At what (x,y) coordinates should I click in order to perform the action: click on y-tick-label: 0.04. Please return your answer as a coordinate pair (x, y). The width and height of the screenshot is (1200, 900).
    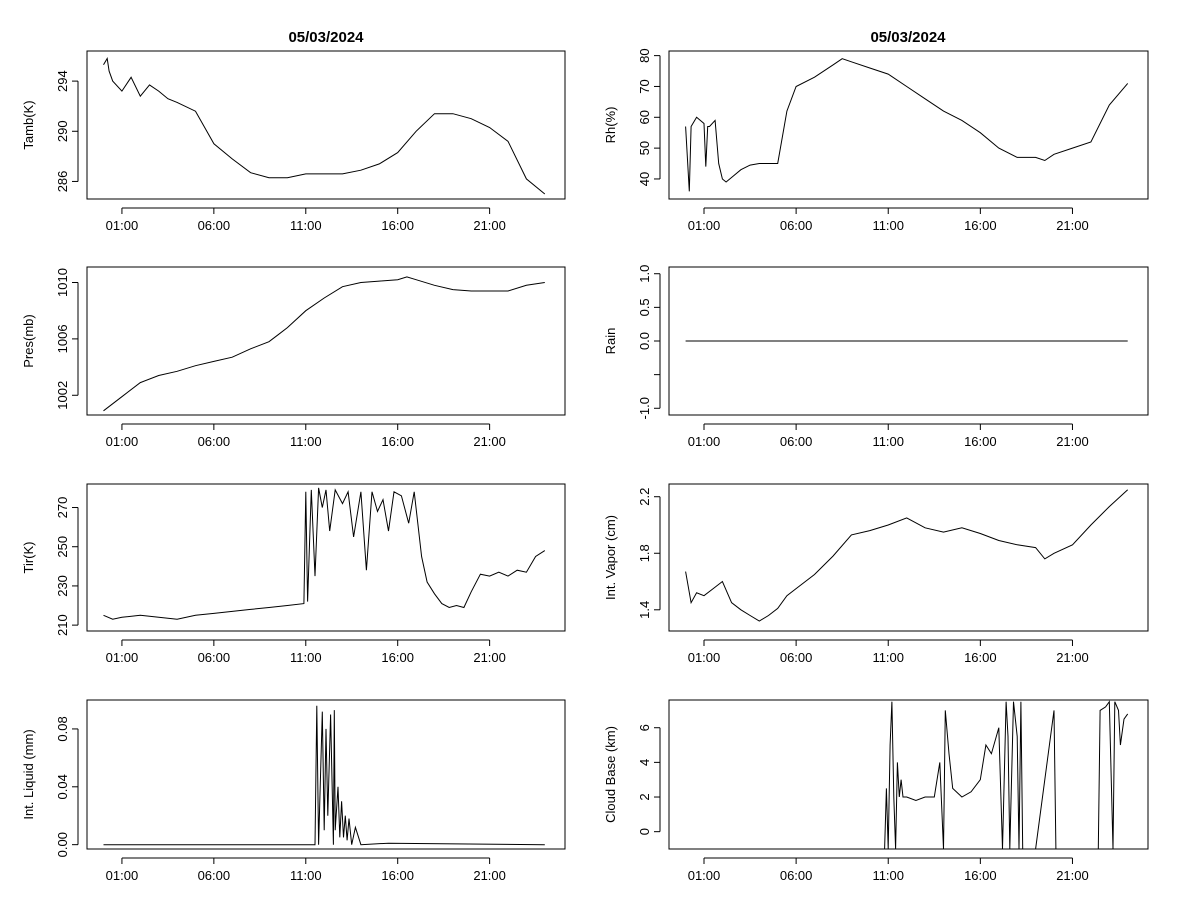
    Looking at the image, I should click on (62, 786).